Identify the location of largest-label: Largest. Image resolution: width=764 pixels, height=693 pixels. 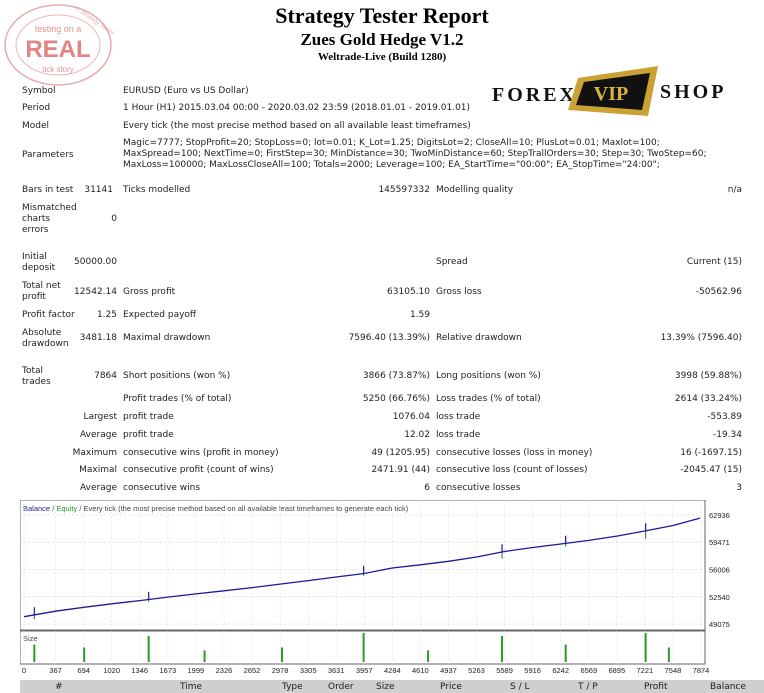
(100, 417).